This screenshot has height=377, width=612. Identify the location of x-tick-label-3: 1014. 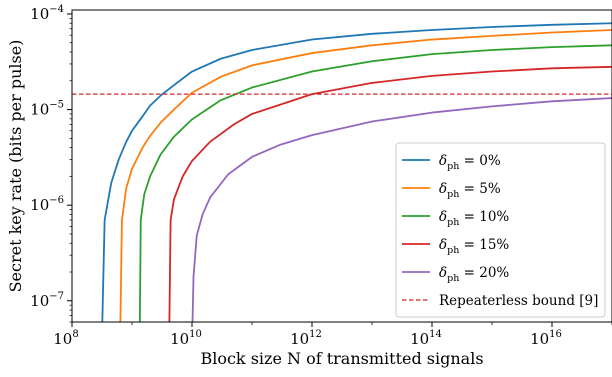
(426, 338).